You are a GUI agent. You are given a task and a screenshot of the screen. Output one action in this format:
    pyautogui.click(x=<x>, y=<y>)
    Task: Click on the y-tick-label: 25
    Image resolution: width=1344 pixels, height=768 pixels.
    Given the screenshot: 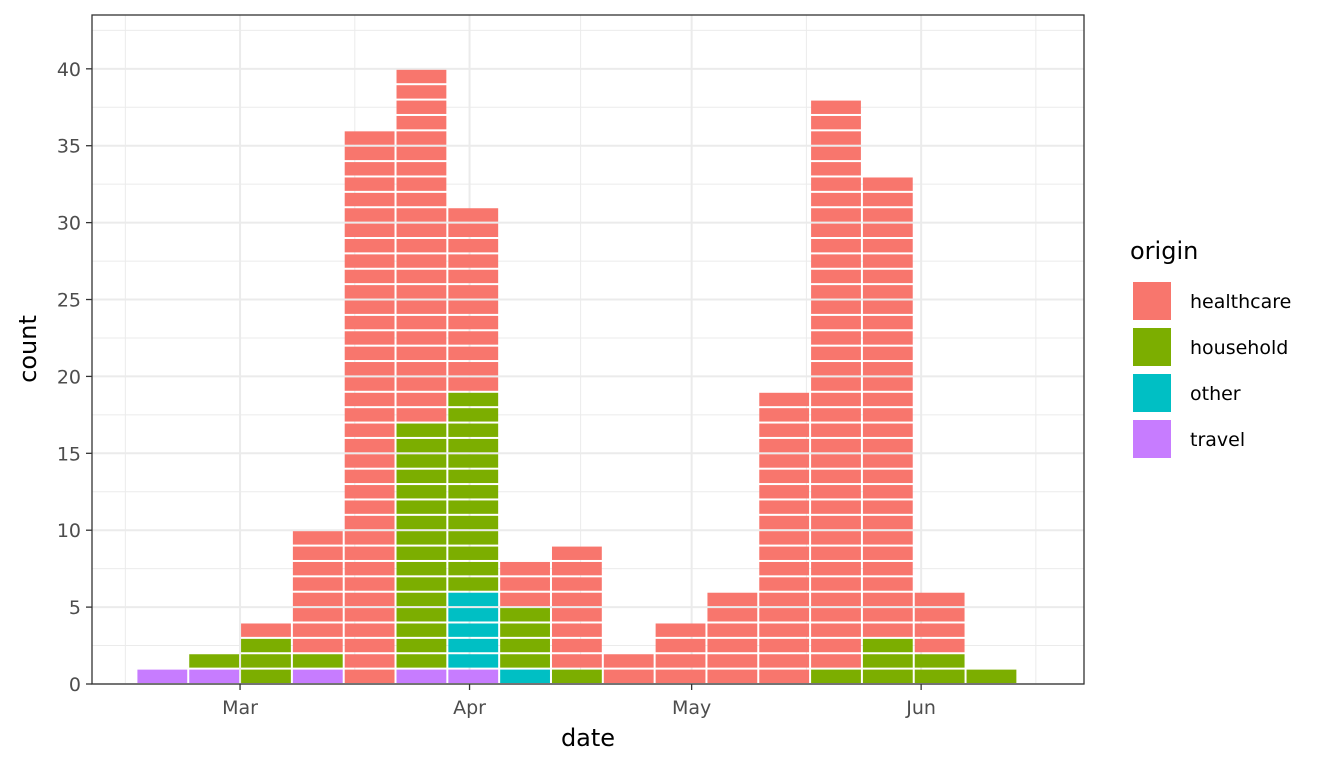 What is the action you would take?
    pyautogui.click(x=69, y=301)
    